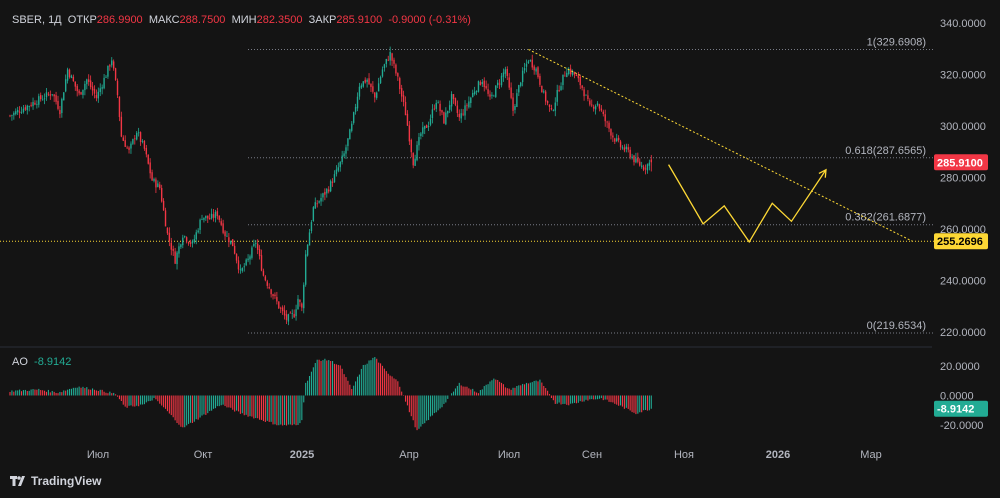 This screenshot has height=498, width=1000. I want to click on projection-path, so click(747, 204).